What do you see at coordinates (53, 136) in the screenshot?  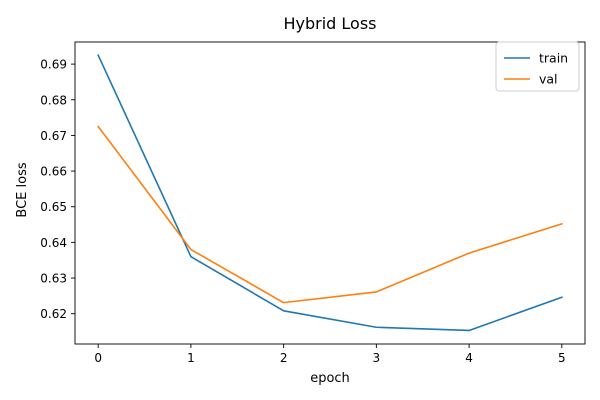 I see `y-tick-label: 0.67` at bounding box center [53, 136].